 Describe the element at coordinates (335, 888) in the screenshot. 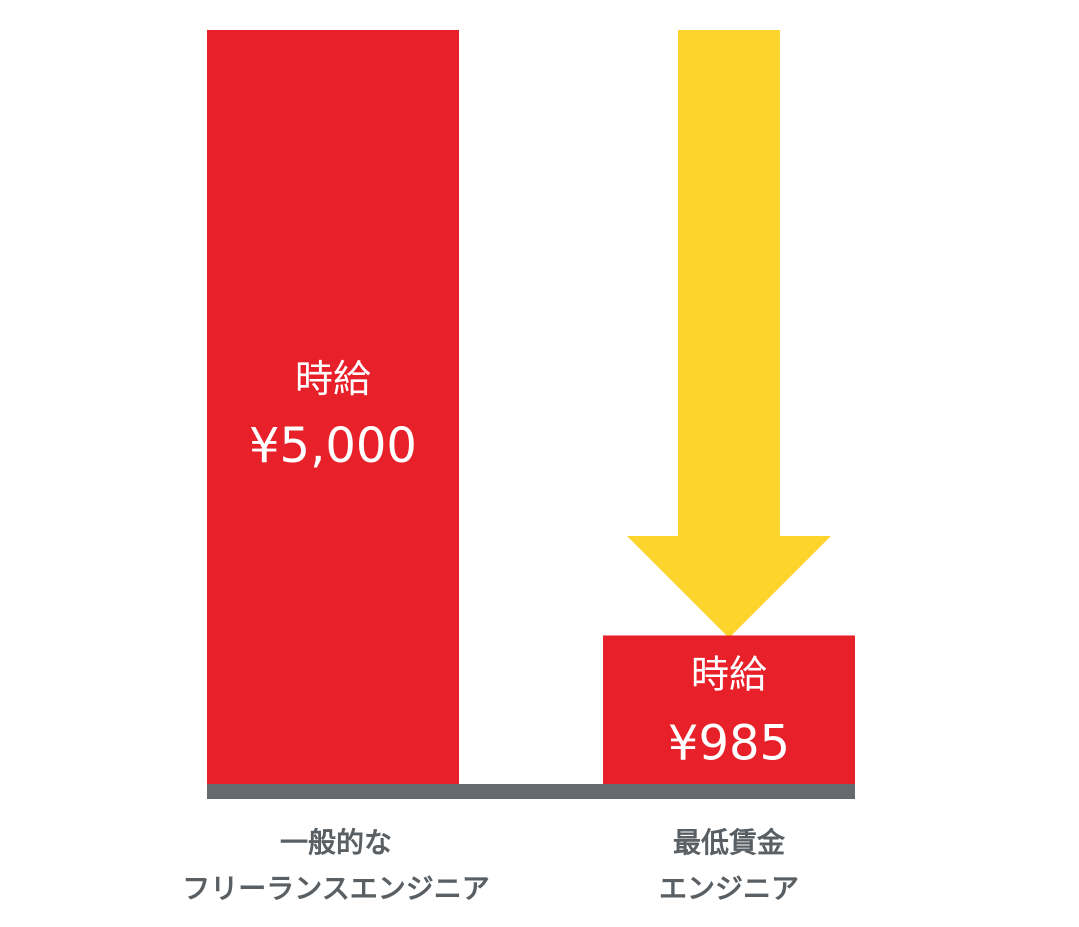

I see `category-label-1-line-2: フリーランスエンジニア` at that location.